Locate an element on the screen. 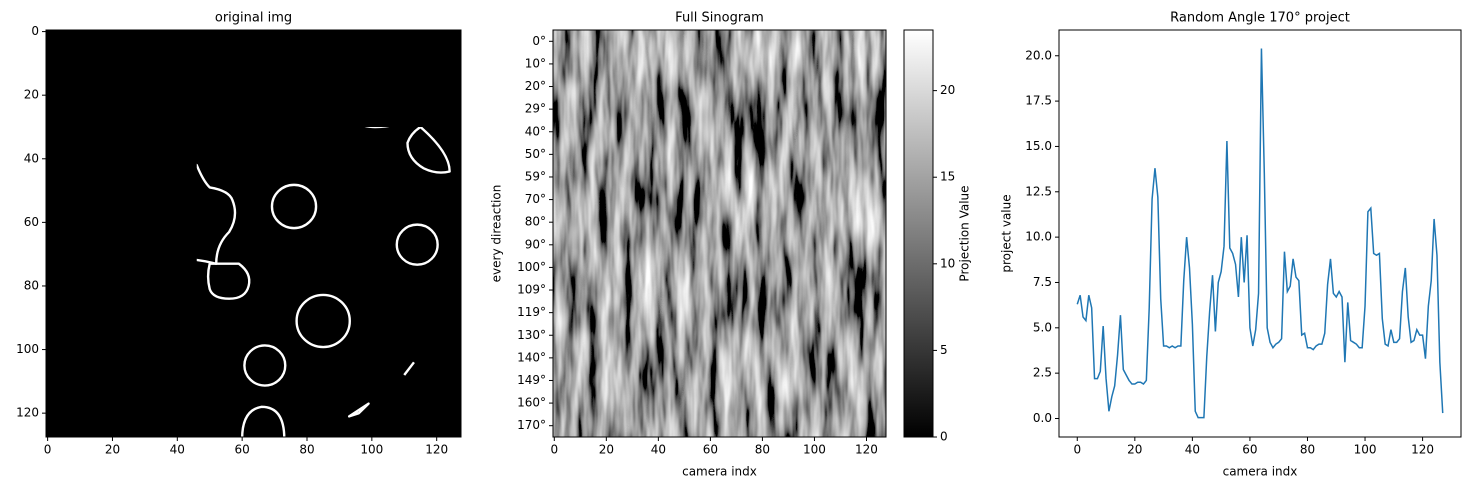 This screenshot has width=1483, height=490. y-tick-label: 119° is located at coordinates (531, 312).